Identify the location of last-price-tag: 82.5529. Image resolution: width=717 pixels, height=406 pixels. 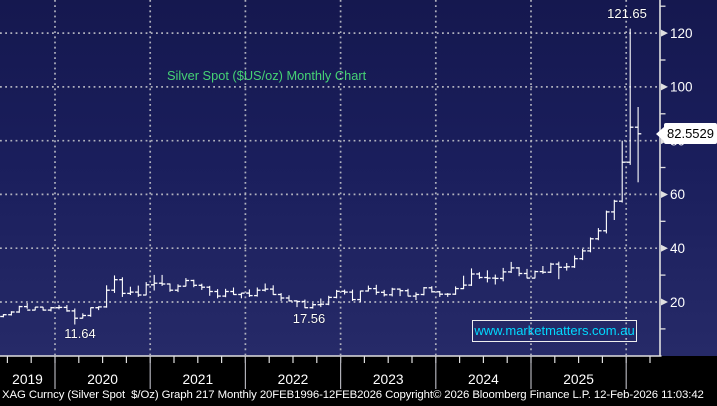
(690, 133).